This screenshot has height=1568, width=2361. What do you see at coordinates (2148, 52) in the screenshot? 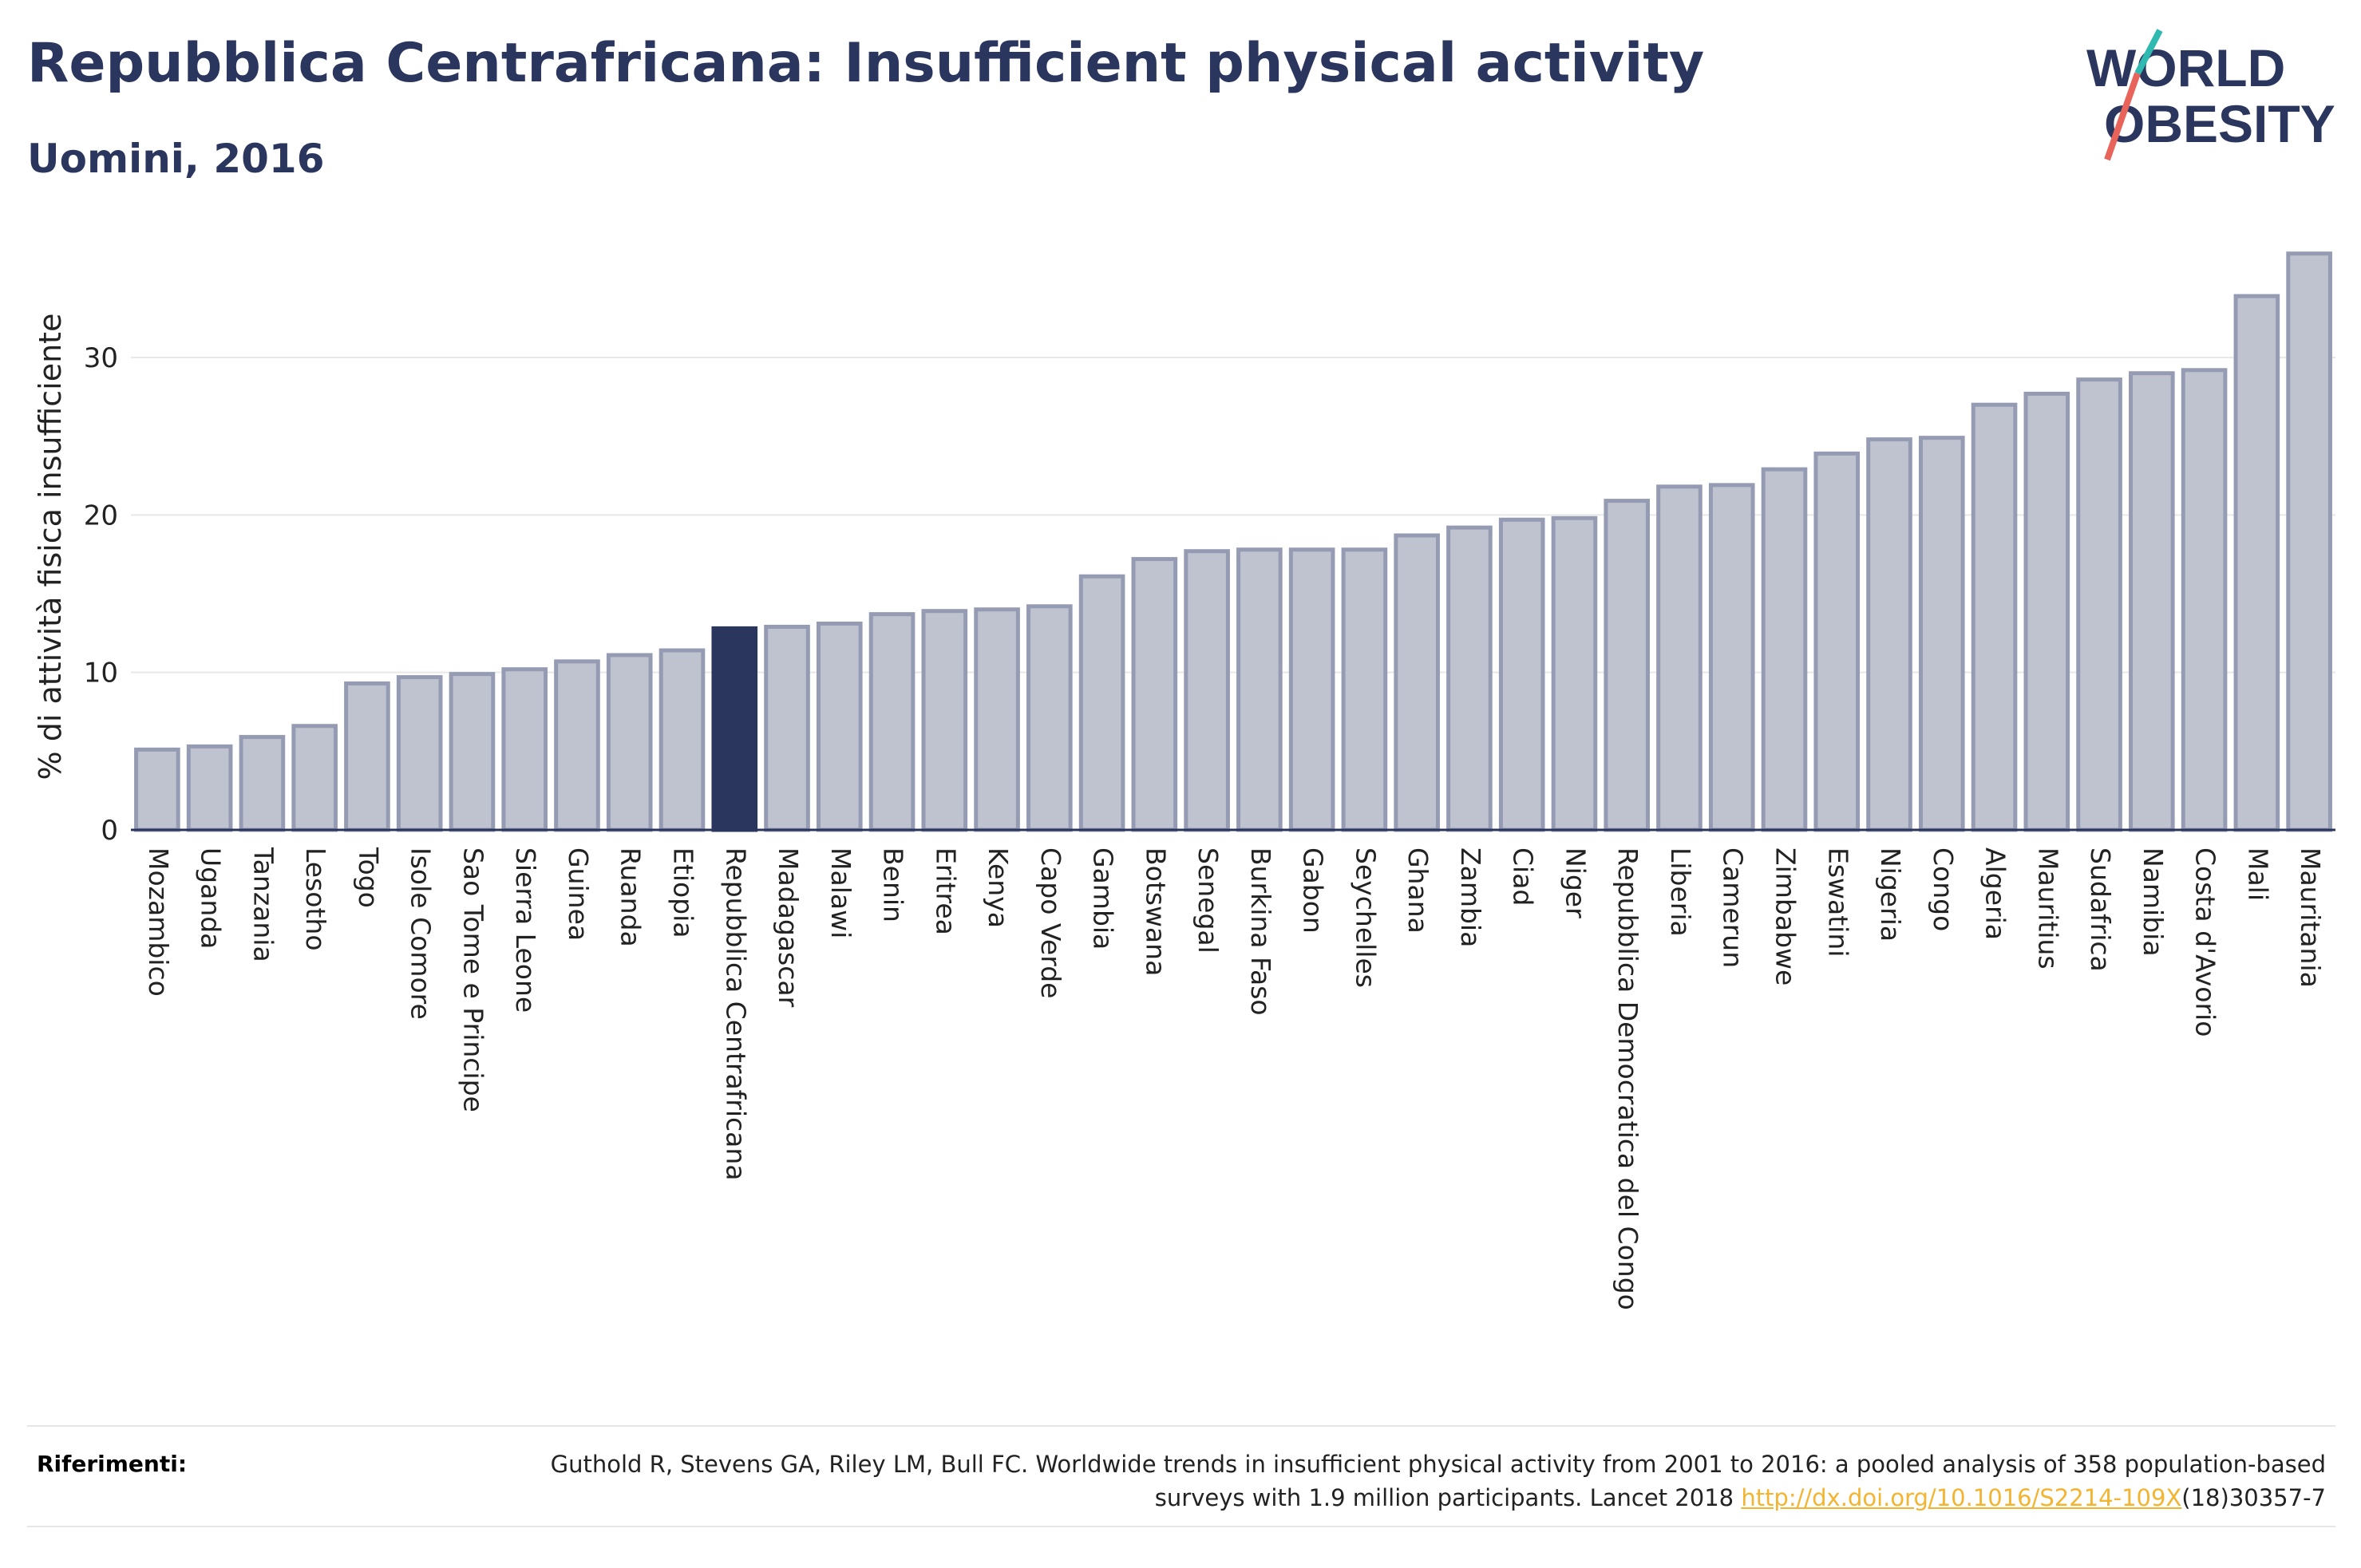
I see `logo-slash-top` at bounding box center [2148, 52].